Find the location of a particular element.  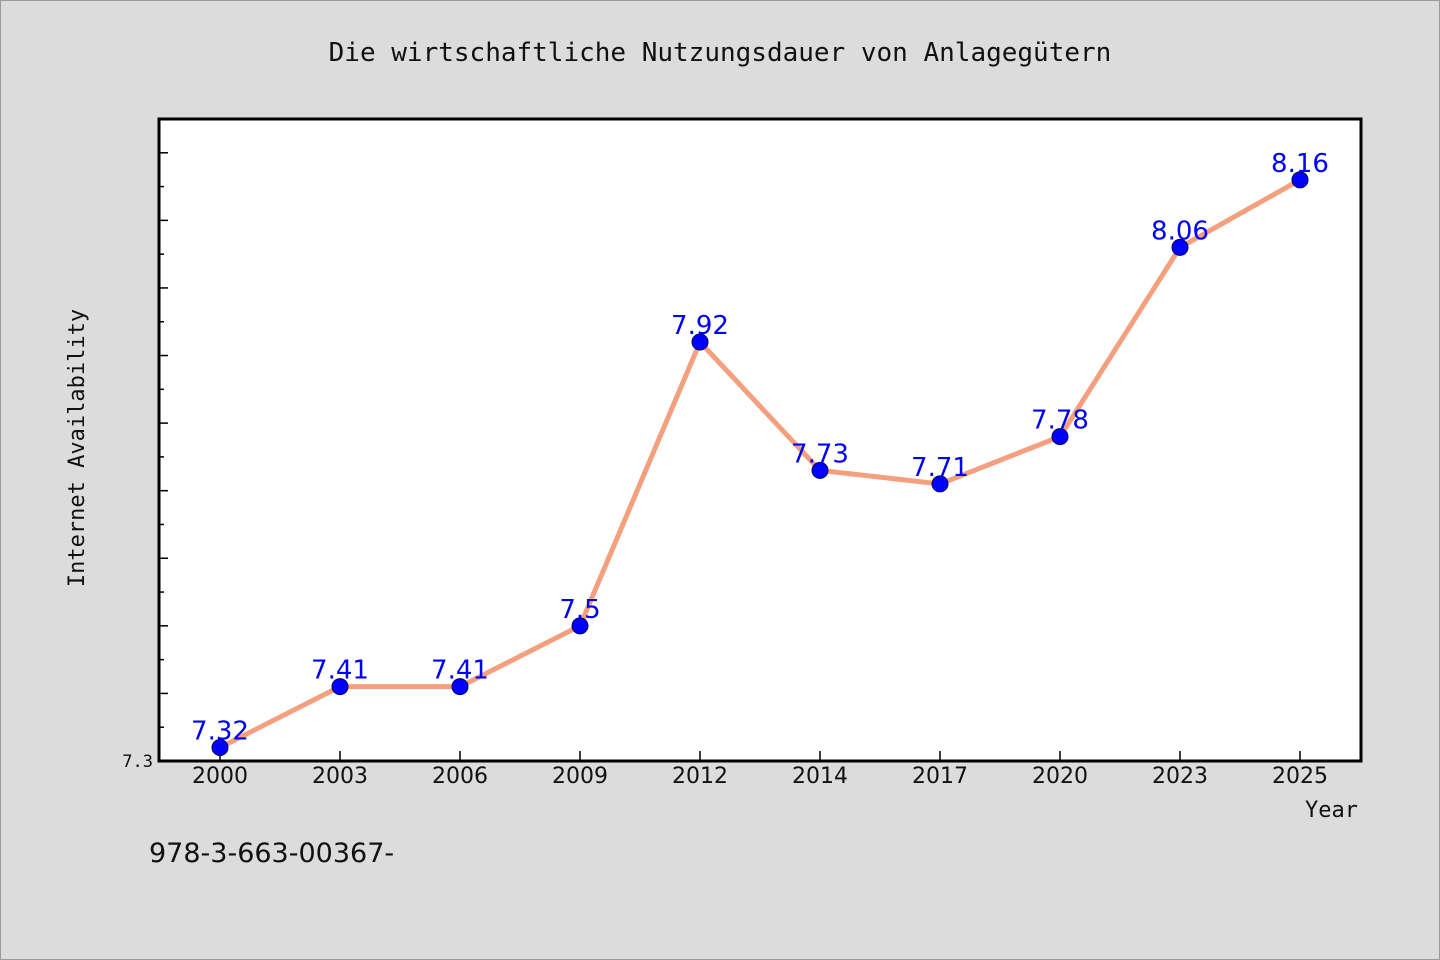

x-axis-label: Year is located at coordinates (1331, 810).